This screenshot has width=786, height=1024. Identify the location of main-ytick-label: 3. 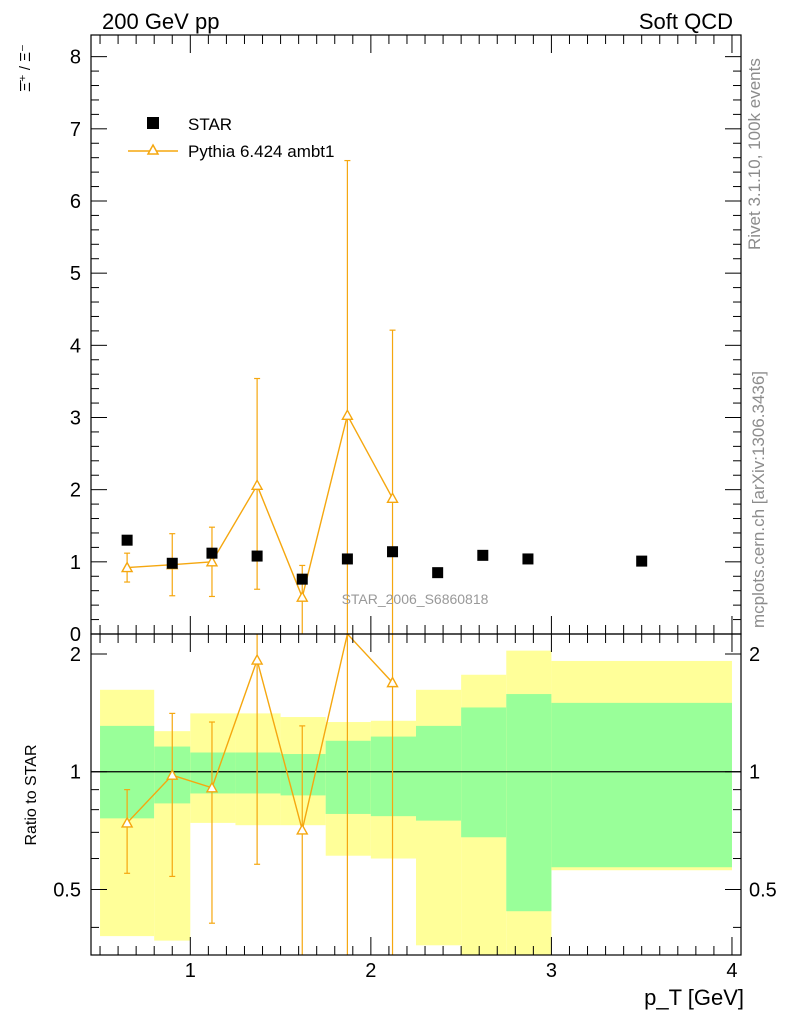
(75, 418).